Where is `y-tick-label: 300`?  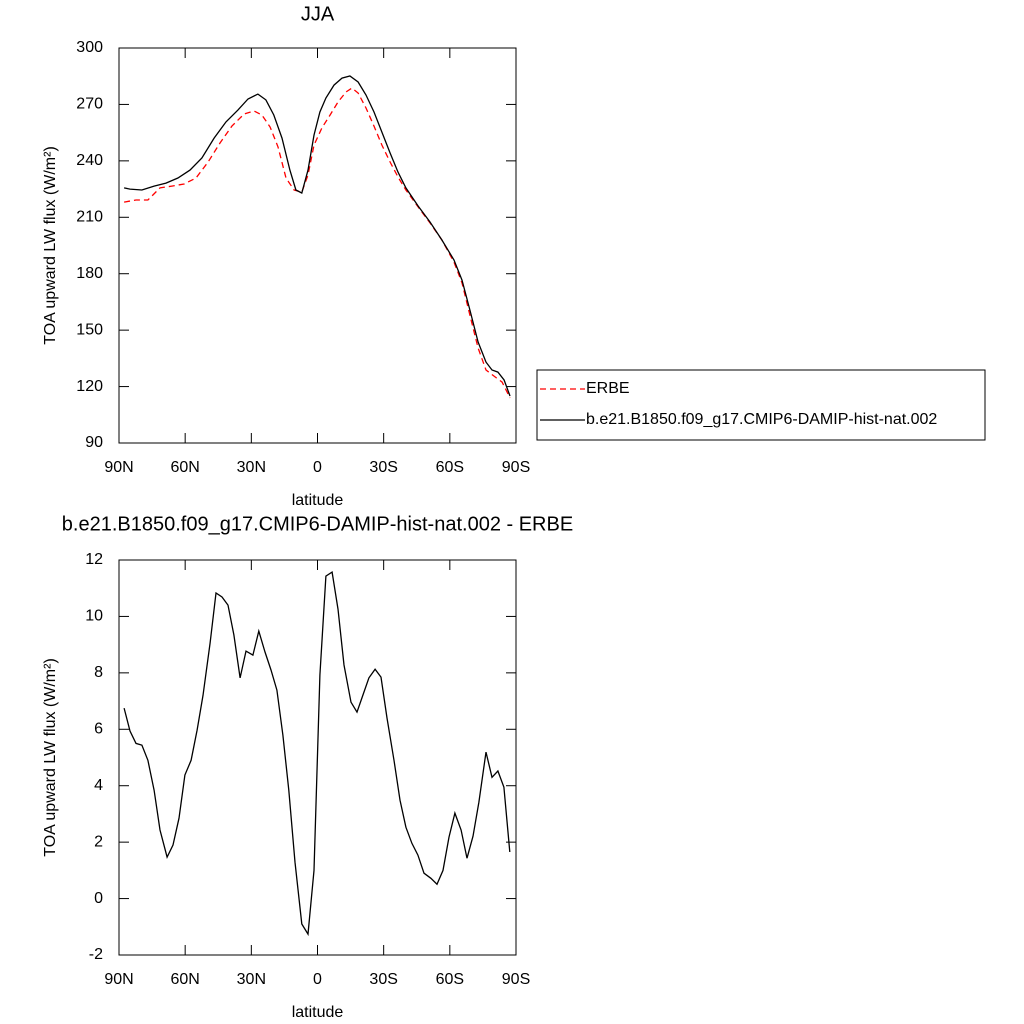 y-tick-label: 300 is located at coordinates (89, 47).